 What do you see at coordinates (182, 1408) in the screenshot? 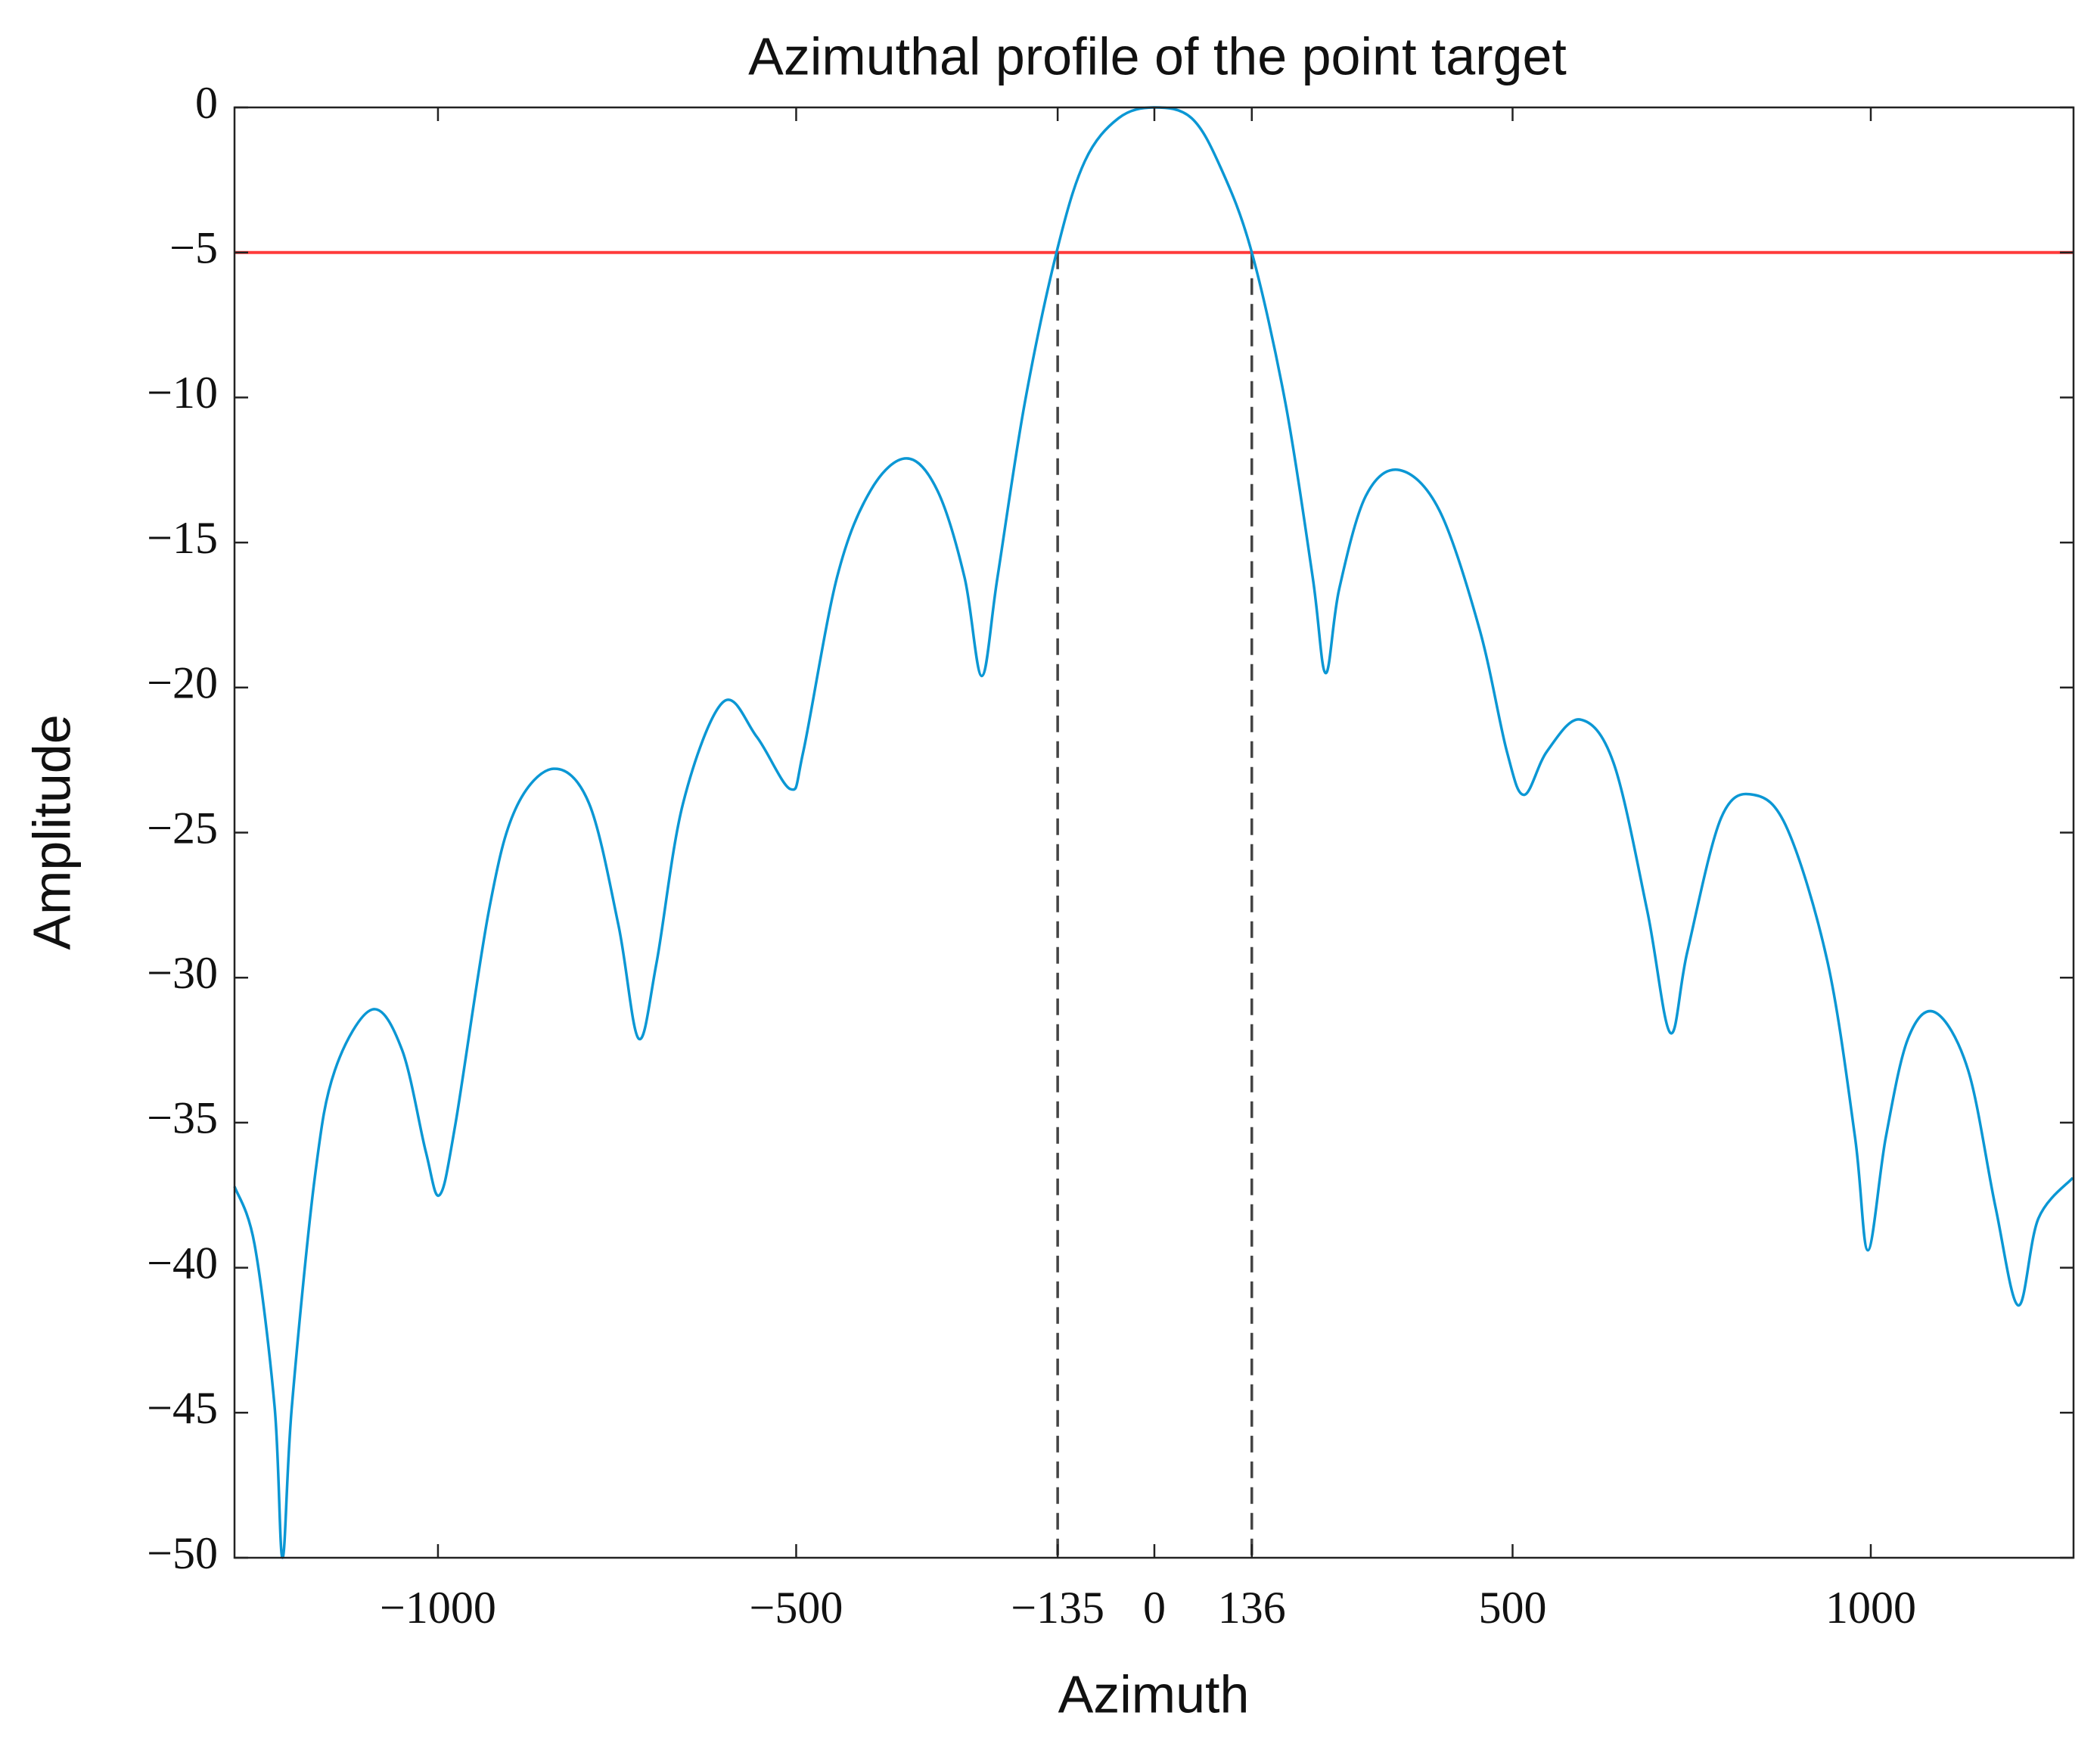
I see `y-tick-label: −45` at bounding box center [182, 1408].